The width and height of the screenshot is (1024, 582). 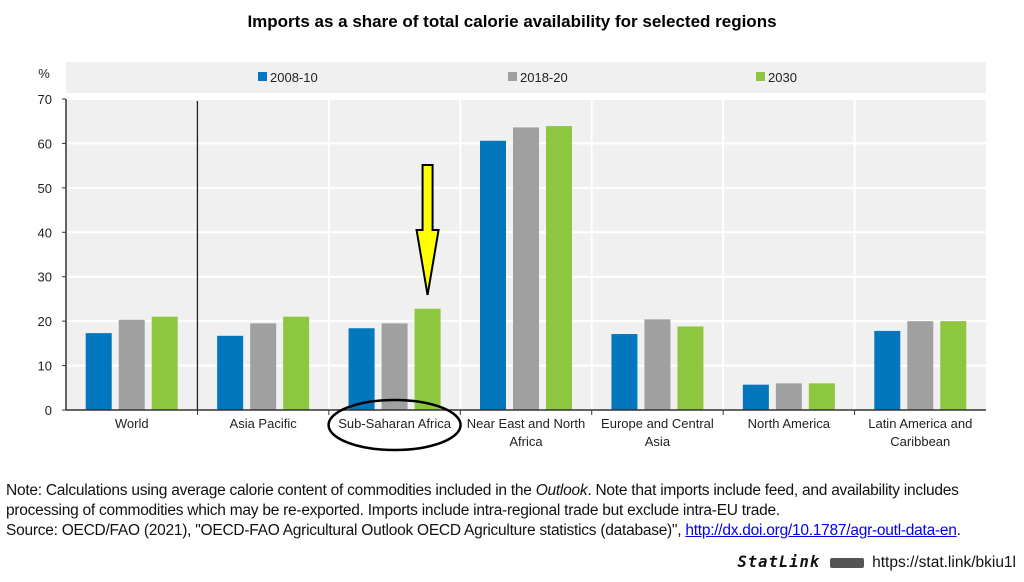 I want to click on bar-2008-10-europe-and-central-asia, so click(x=624, y=372).